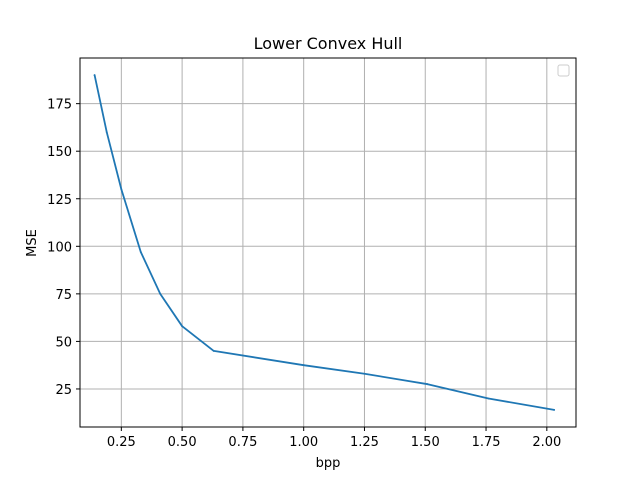  Describe the element at coordinates (59, 247) in the screenshot. I see `y-tick-label: 100` at that location.